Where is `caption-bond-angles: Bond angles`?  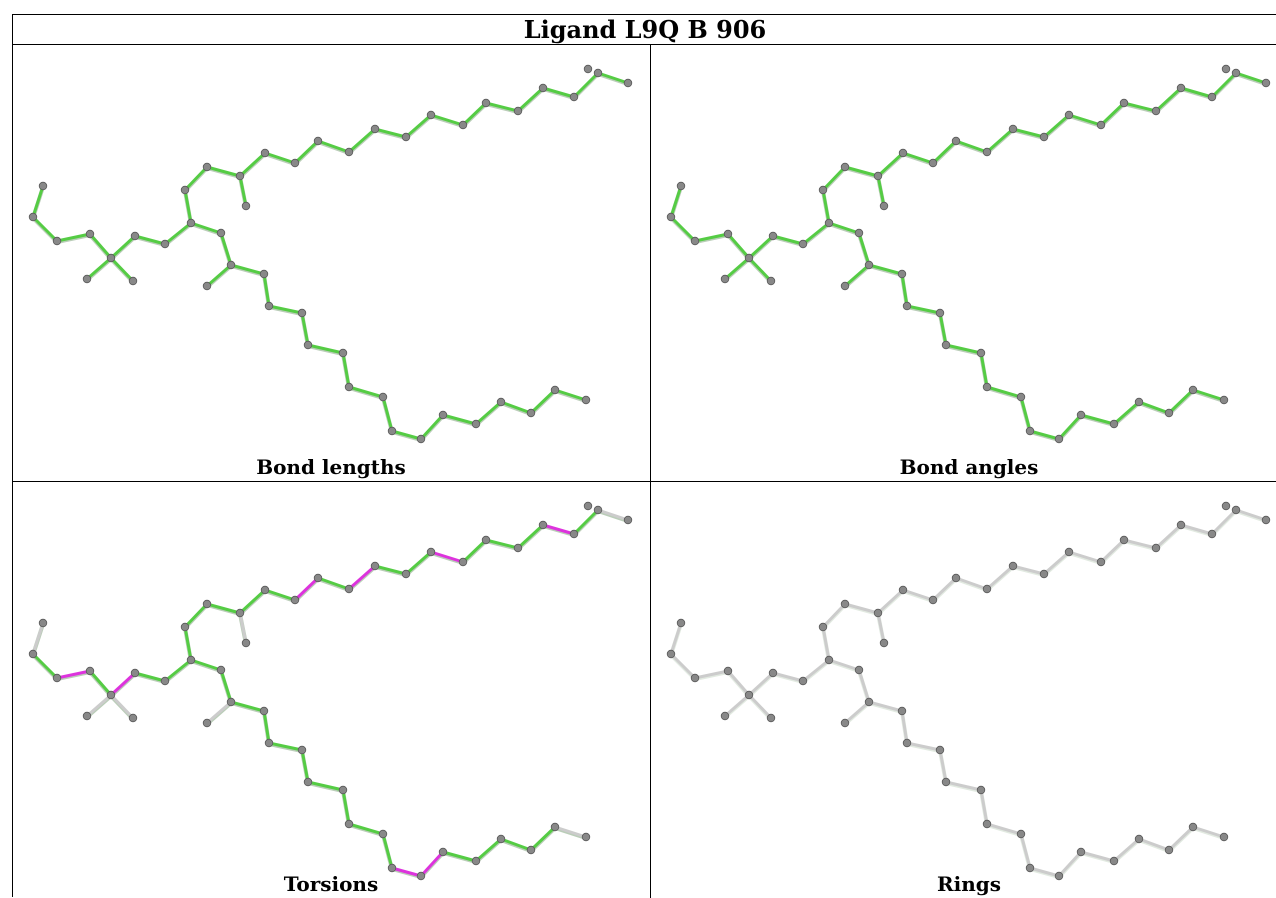 caption-bond-angles: Bond angles is located at coordinates (969, 467).